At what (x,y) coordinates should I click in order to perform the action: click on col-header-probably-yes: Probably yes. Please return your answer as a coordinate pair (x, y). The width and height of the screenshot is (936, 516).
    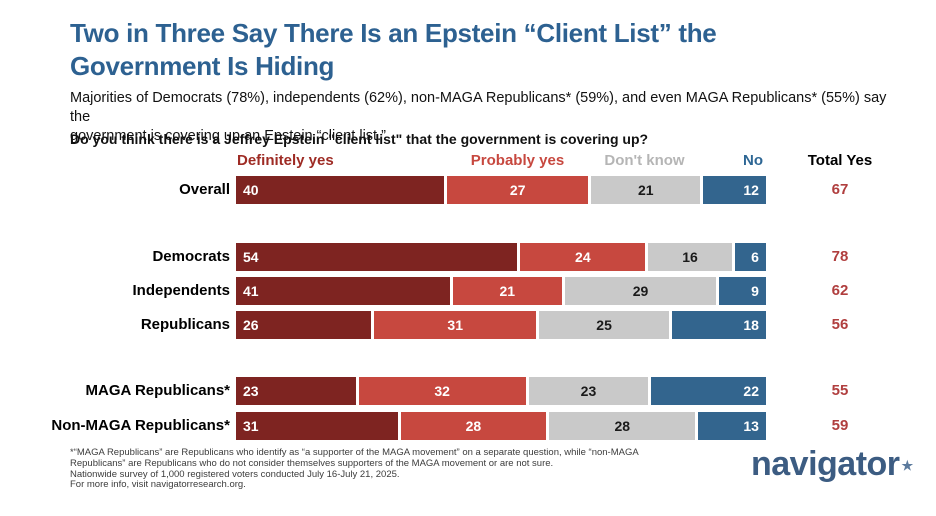
    Looking at the image, I should click on (517, 160).